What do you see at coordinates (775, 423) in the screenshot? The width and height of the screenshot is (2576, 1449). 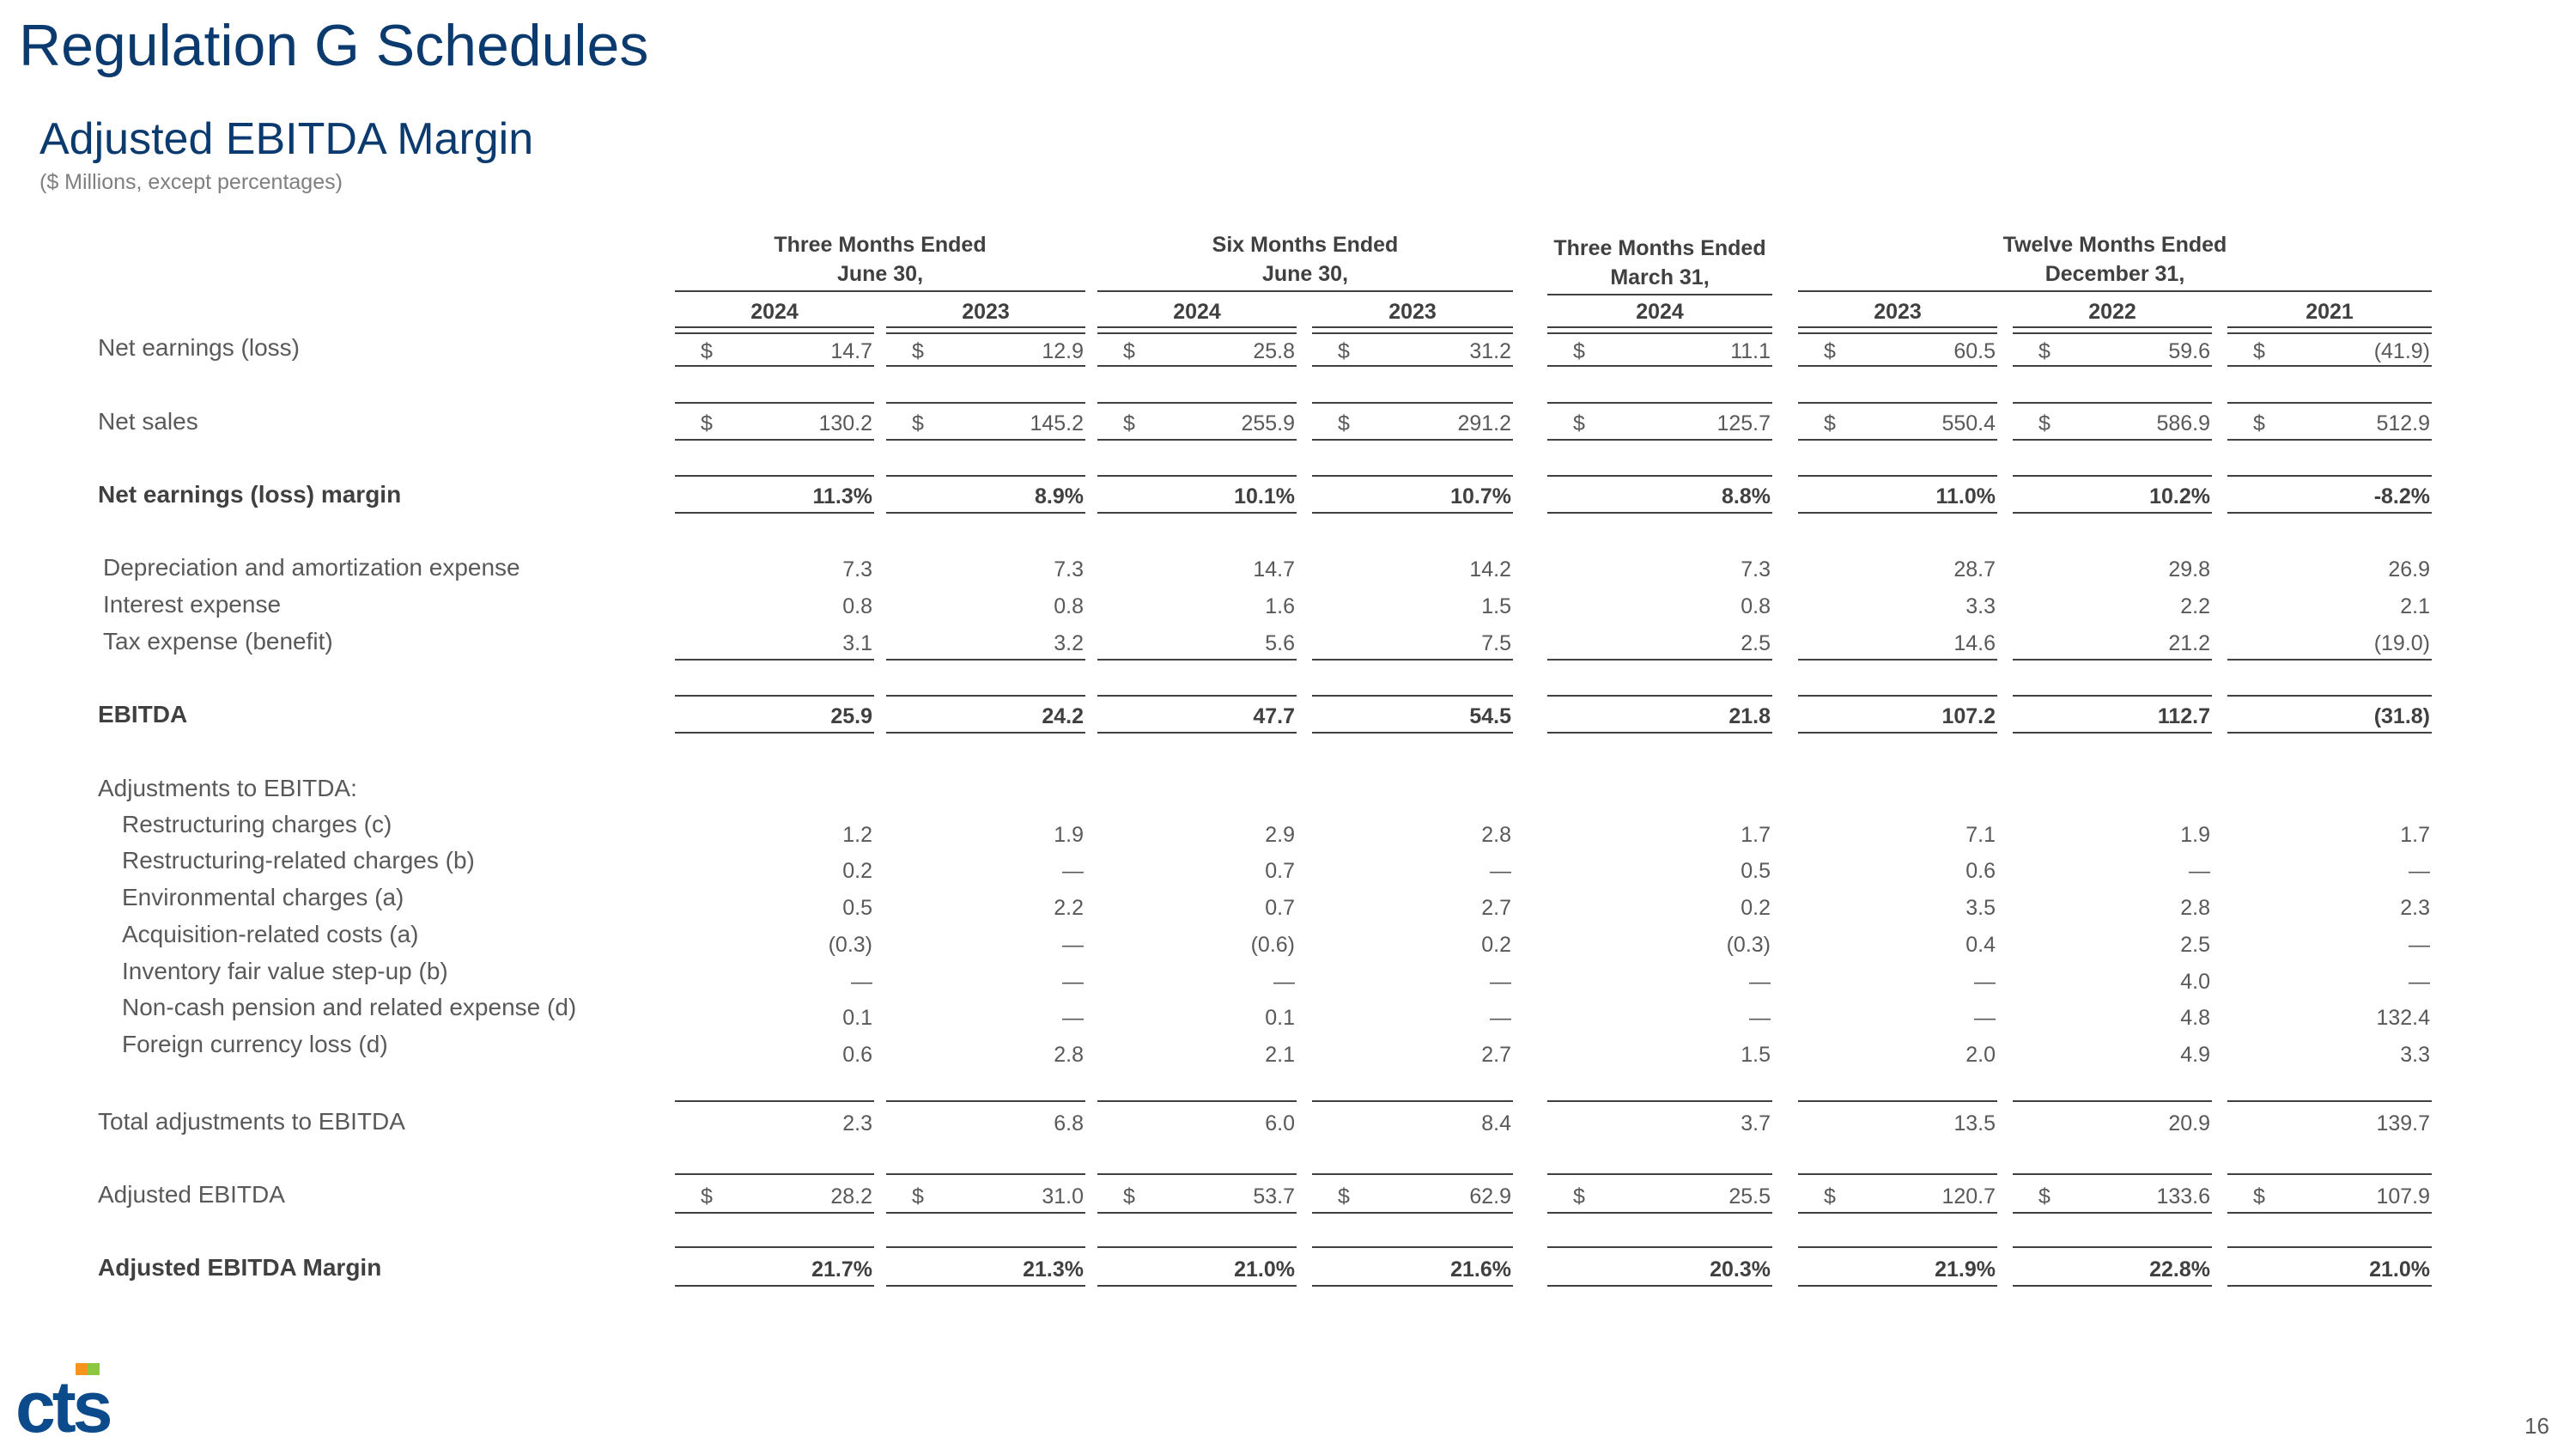 I see `table-cell: $130.2` at bounding box center [775, 423].